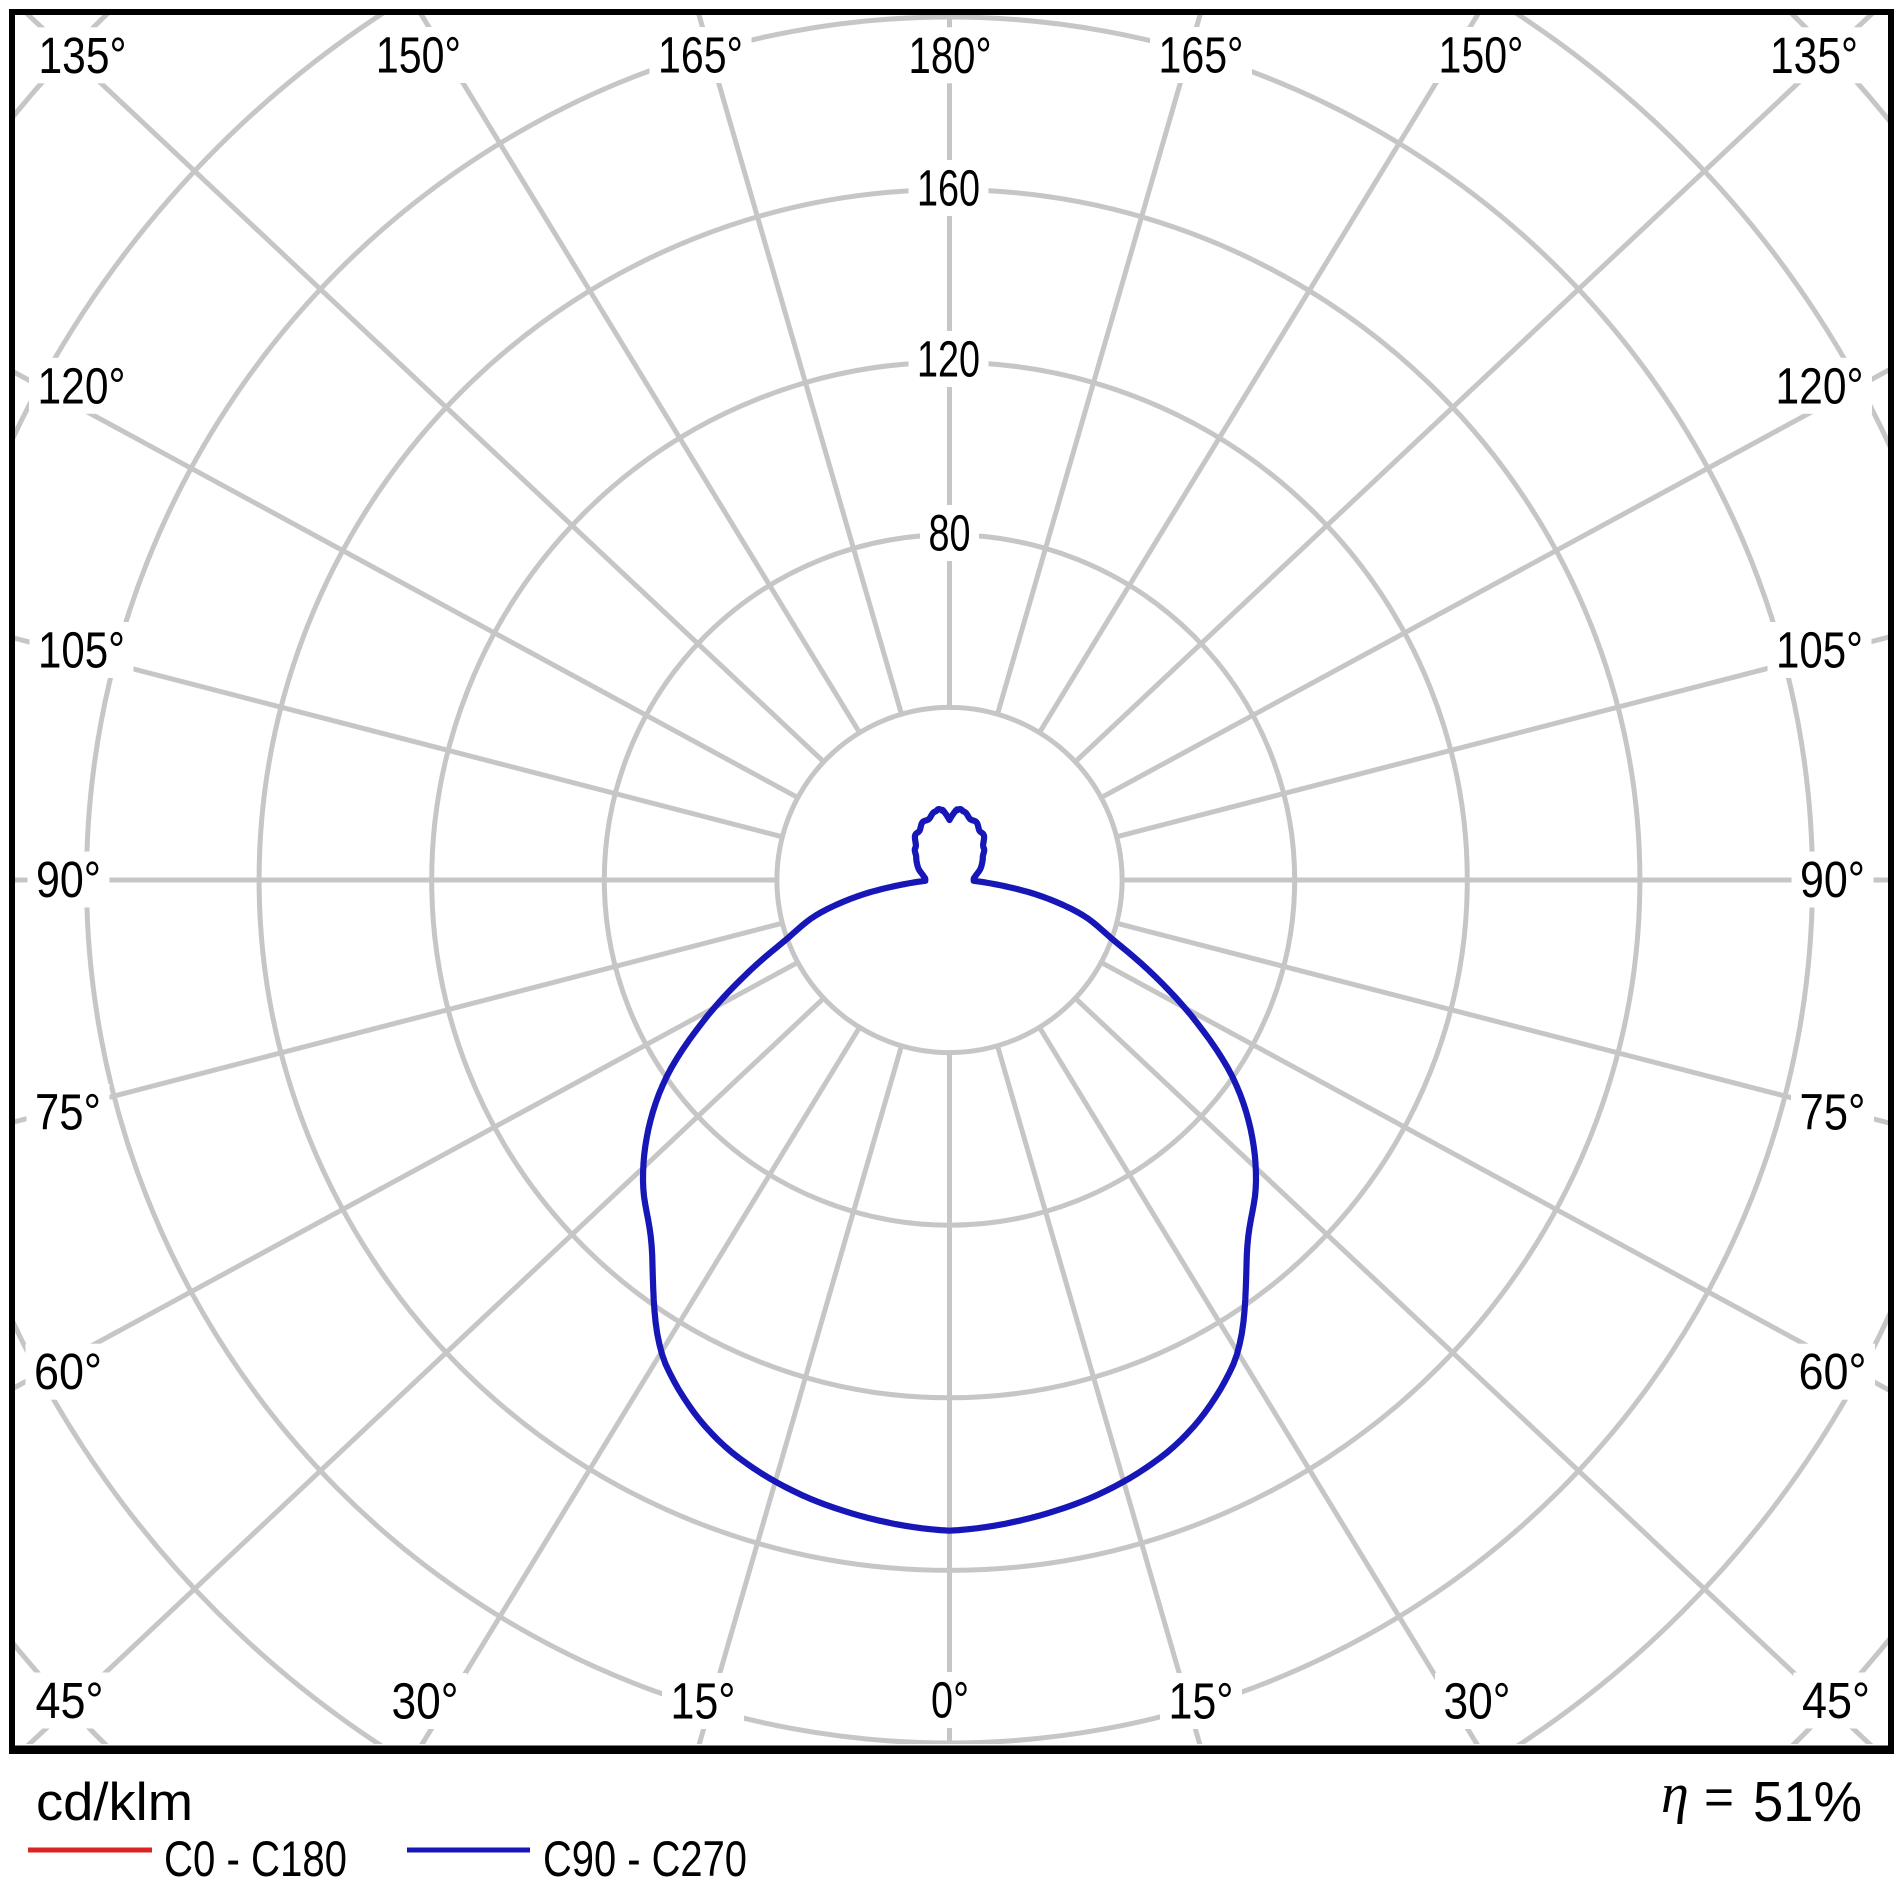 The height and width of the screenshot is (1900, 1900). I want to click on svg-text: 180°, so click(950, 55).